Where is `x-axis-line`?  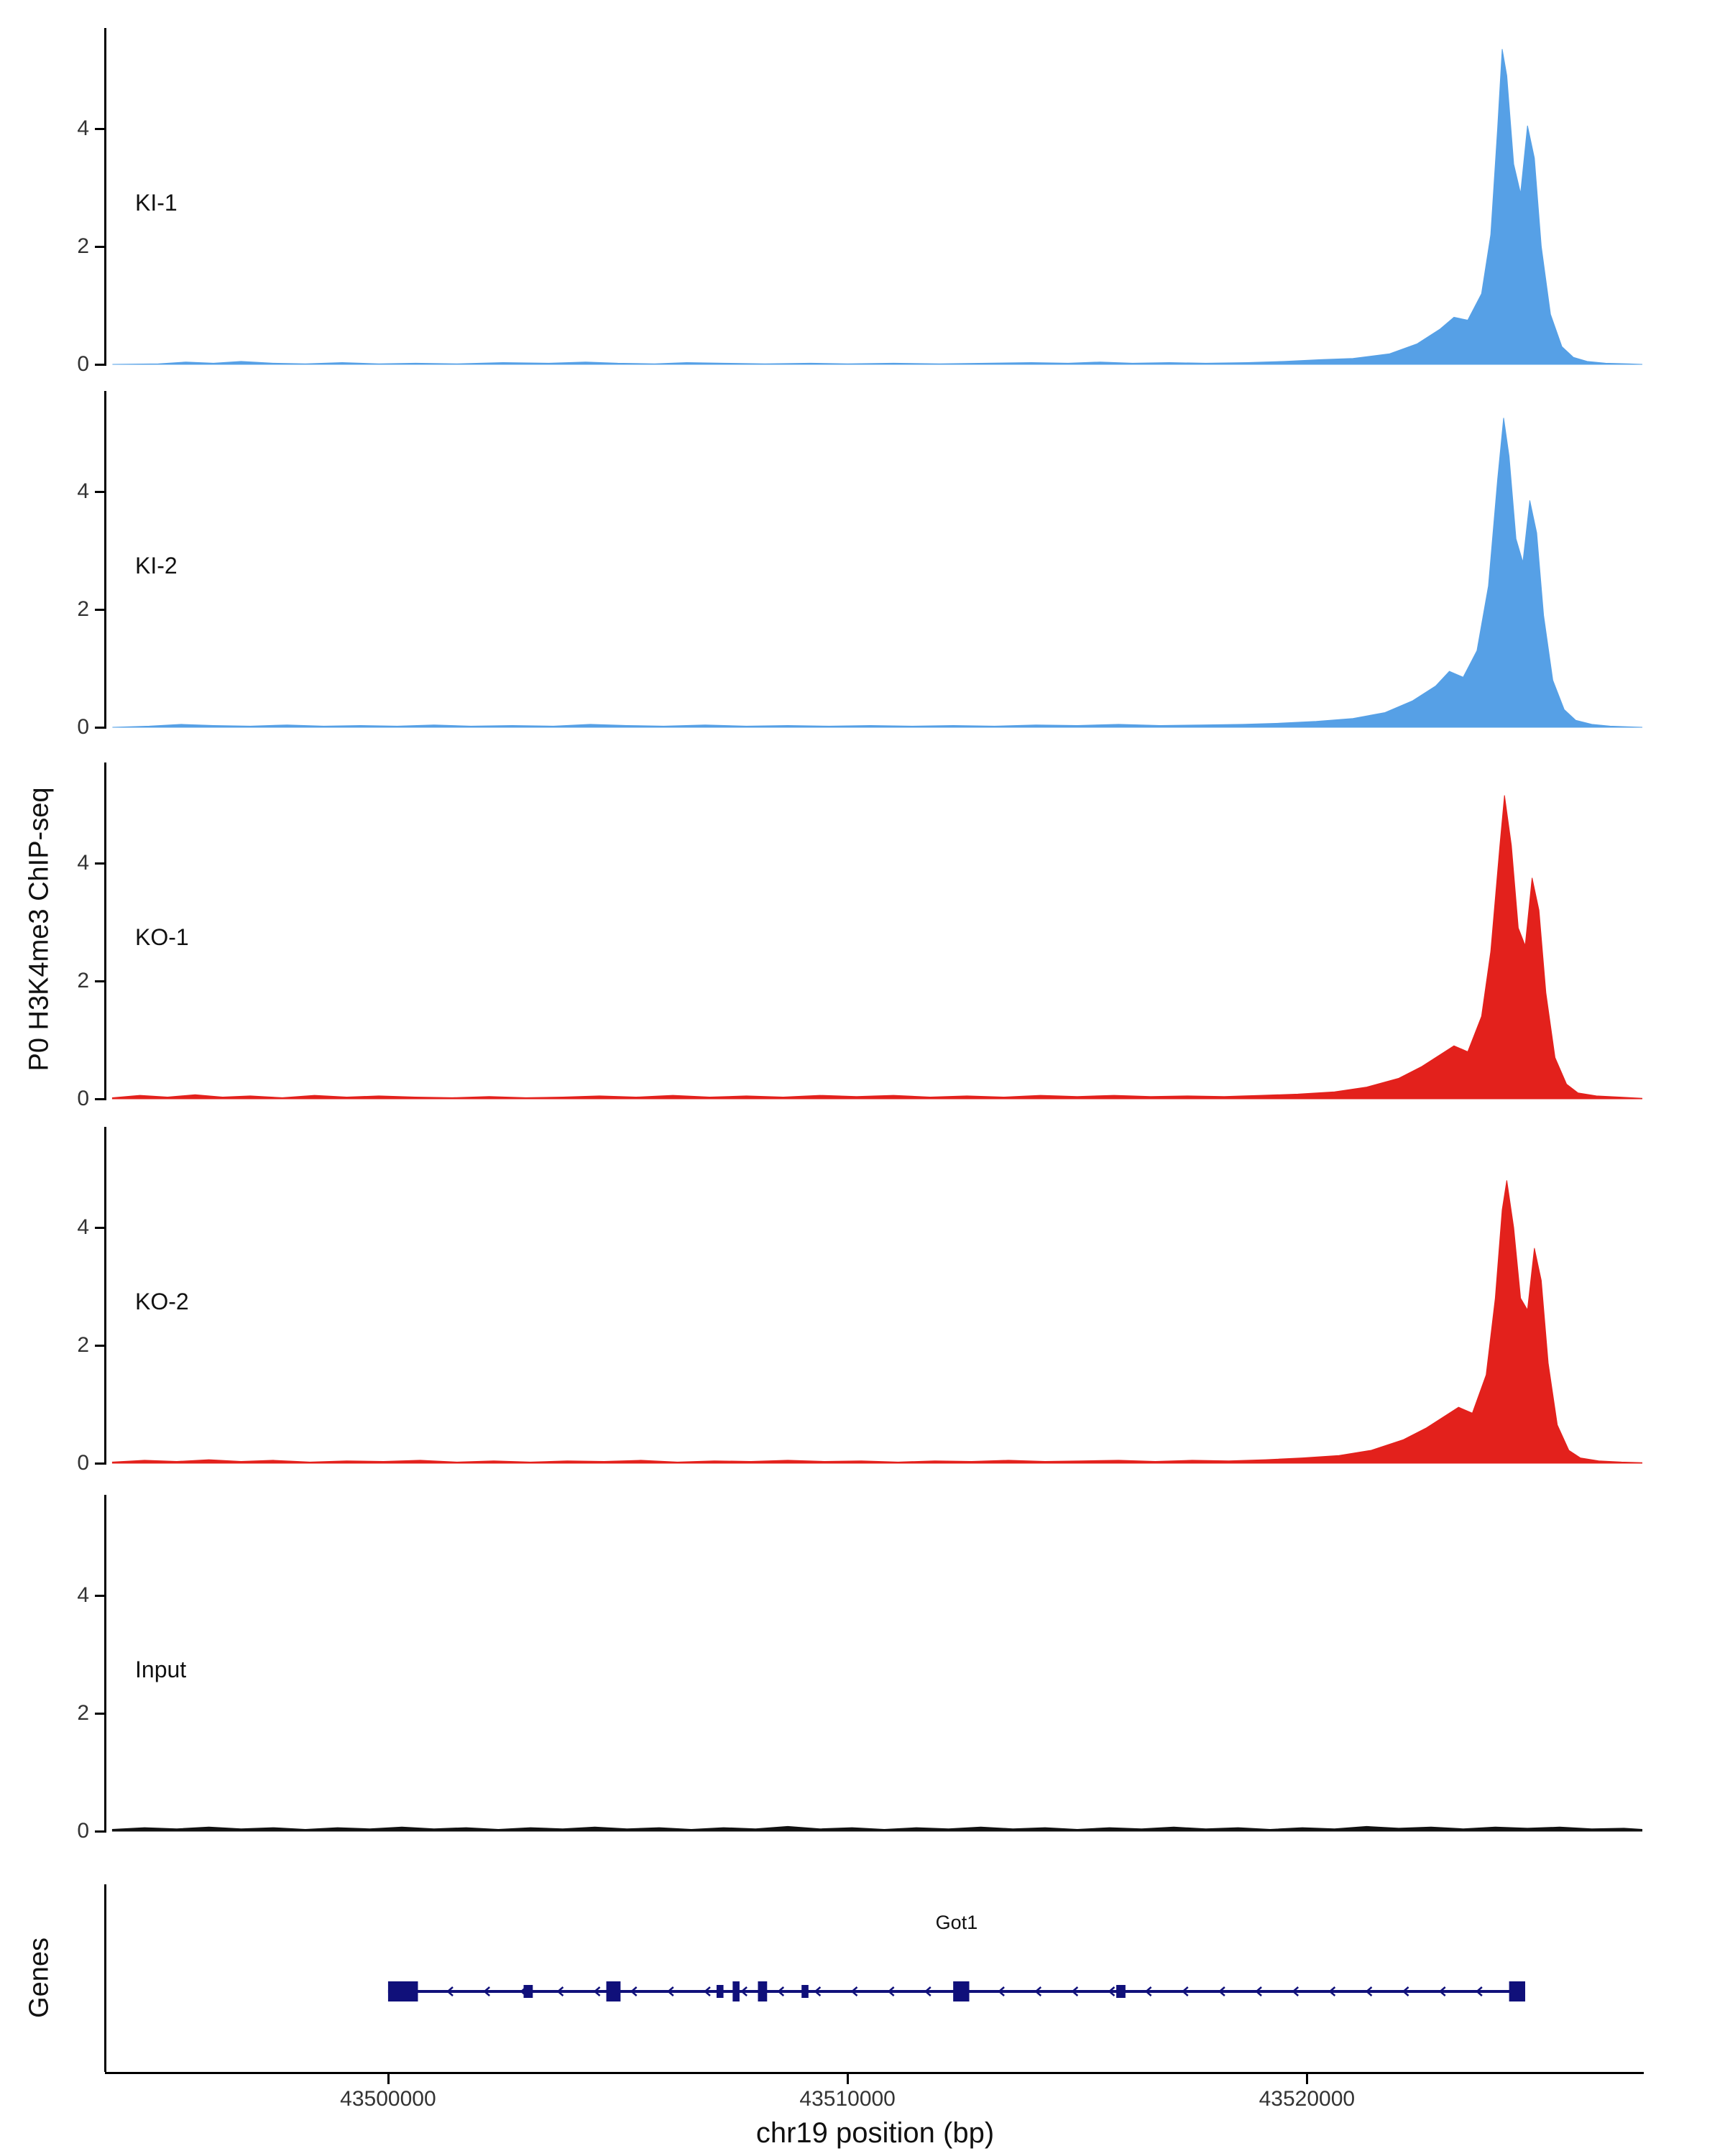 x-axis-line is located at coordinates (874, 2073).